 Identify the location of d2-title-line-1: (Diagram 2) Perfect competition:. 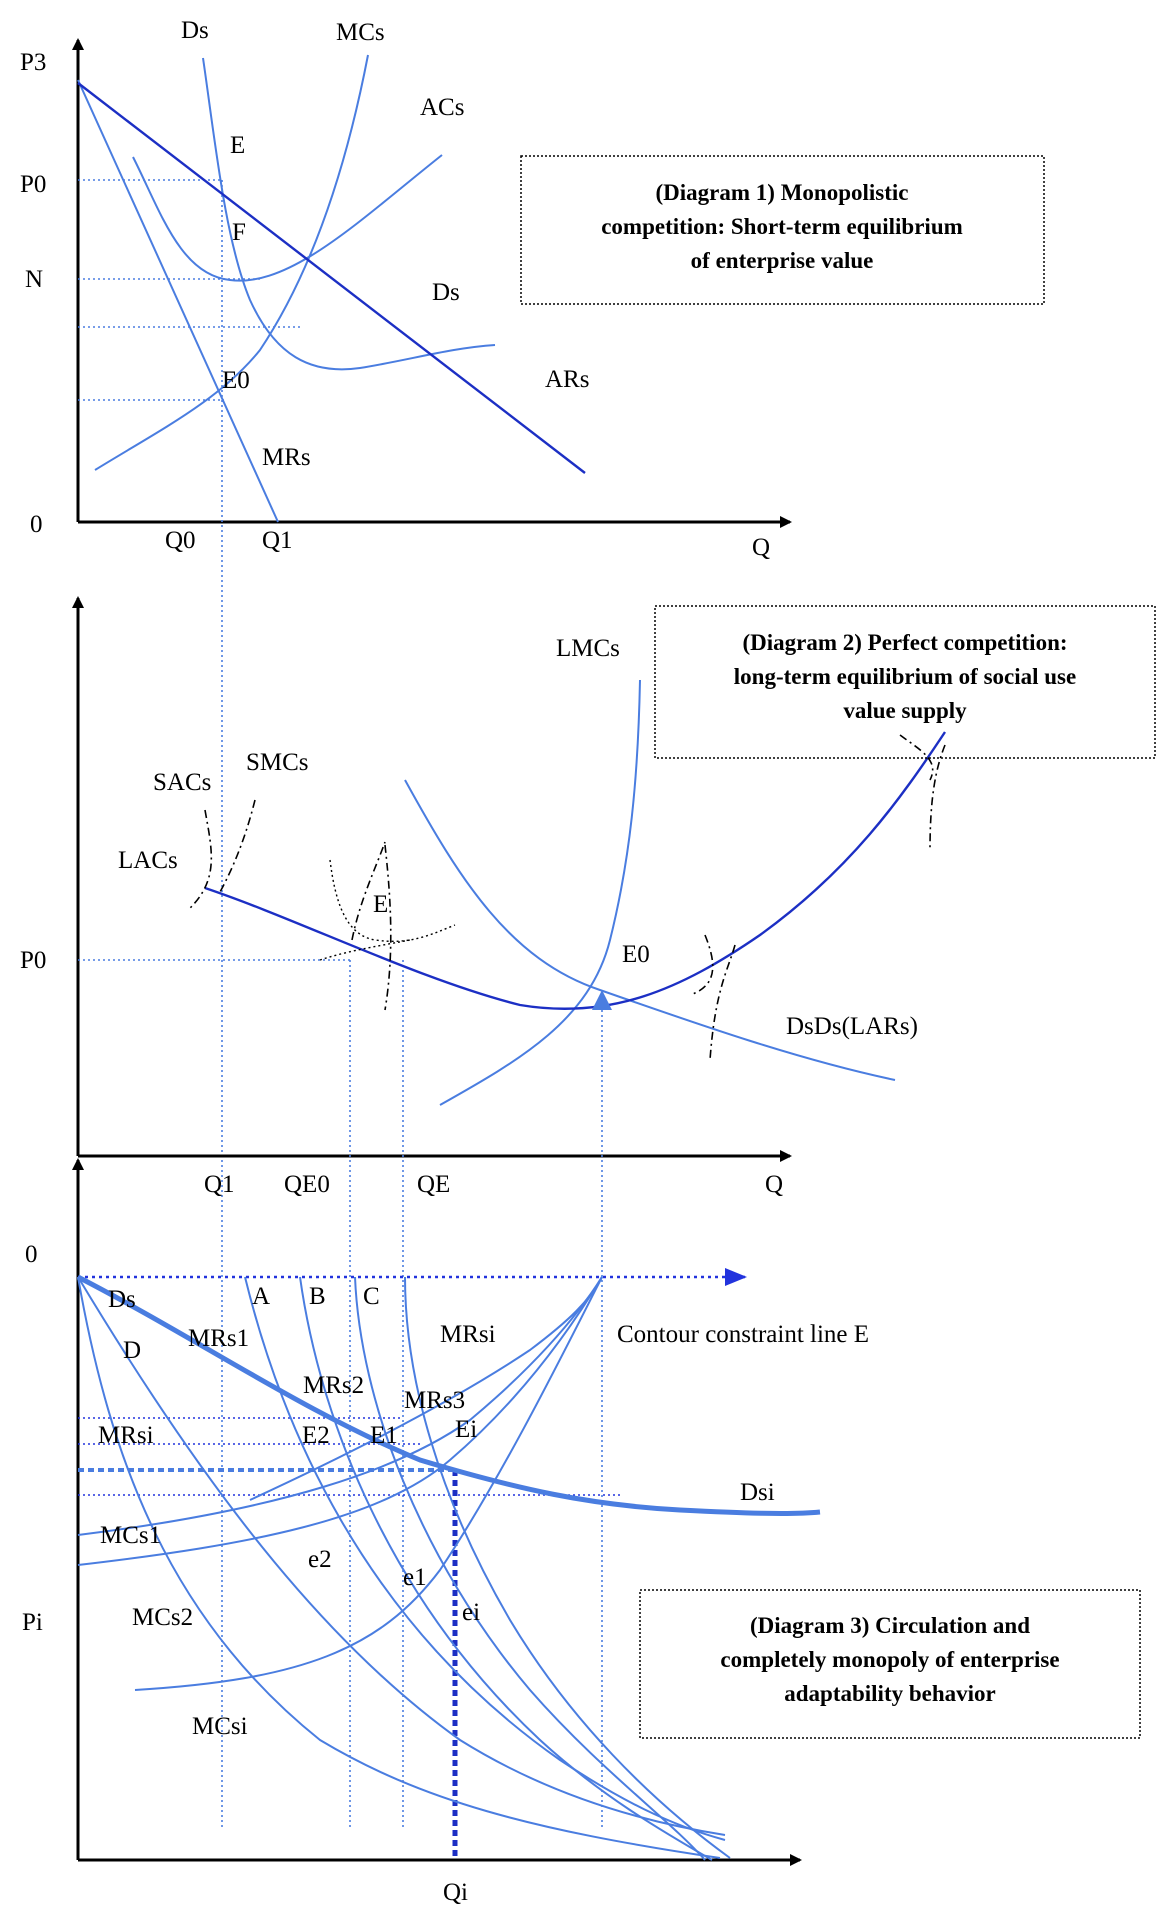
(904, 642).